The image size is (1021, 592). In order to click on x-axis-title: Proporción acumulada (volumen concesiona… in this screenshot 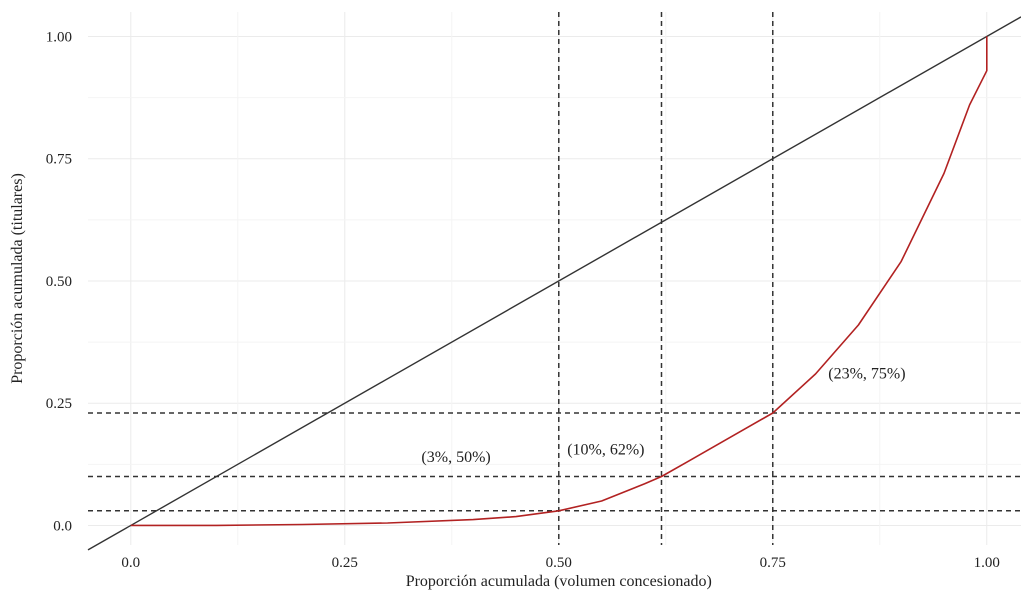, I will do `click(559, 581)`.